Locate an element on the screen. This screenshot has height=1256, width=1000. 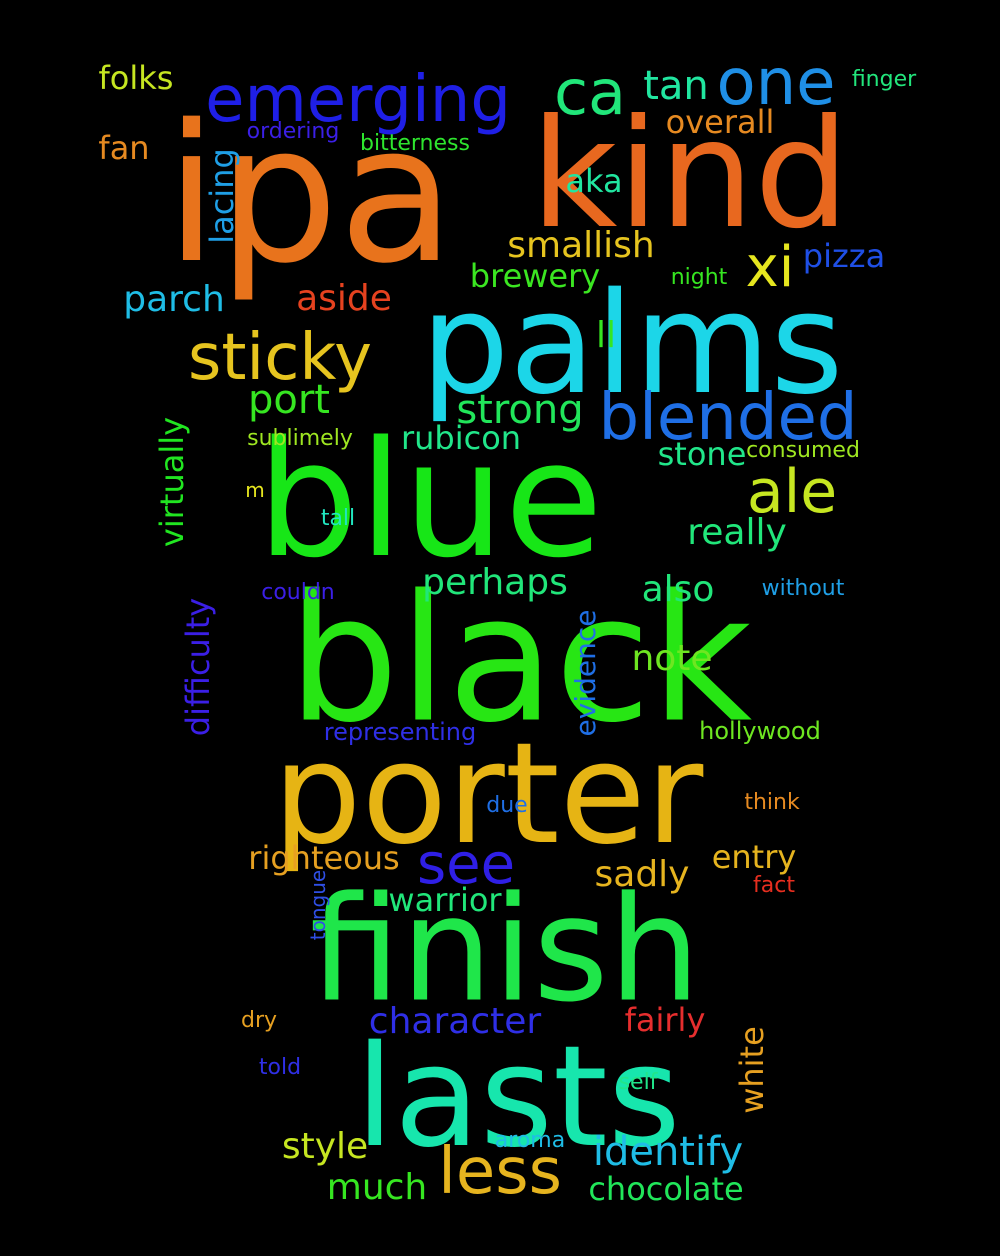
word-entry: entry is located at coordinates (754, 857).